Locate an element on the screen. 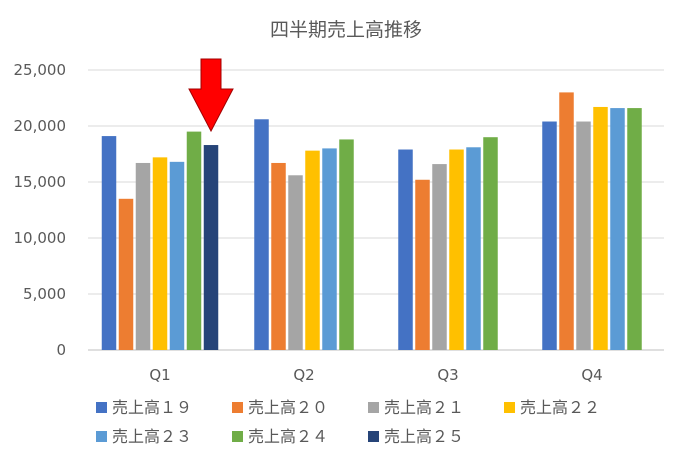 Image resolution: width=692 pixels, height=468 pixels. y-tick-label: 10,000 is located at coordinates (40, 238).